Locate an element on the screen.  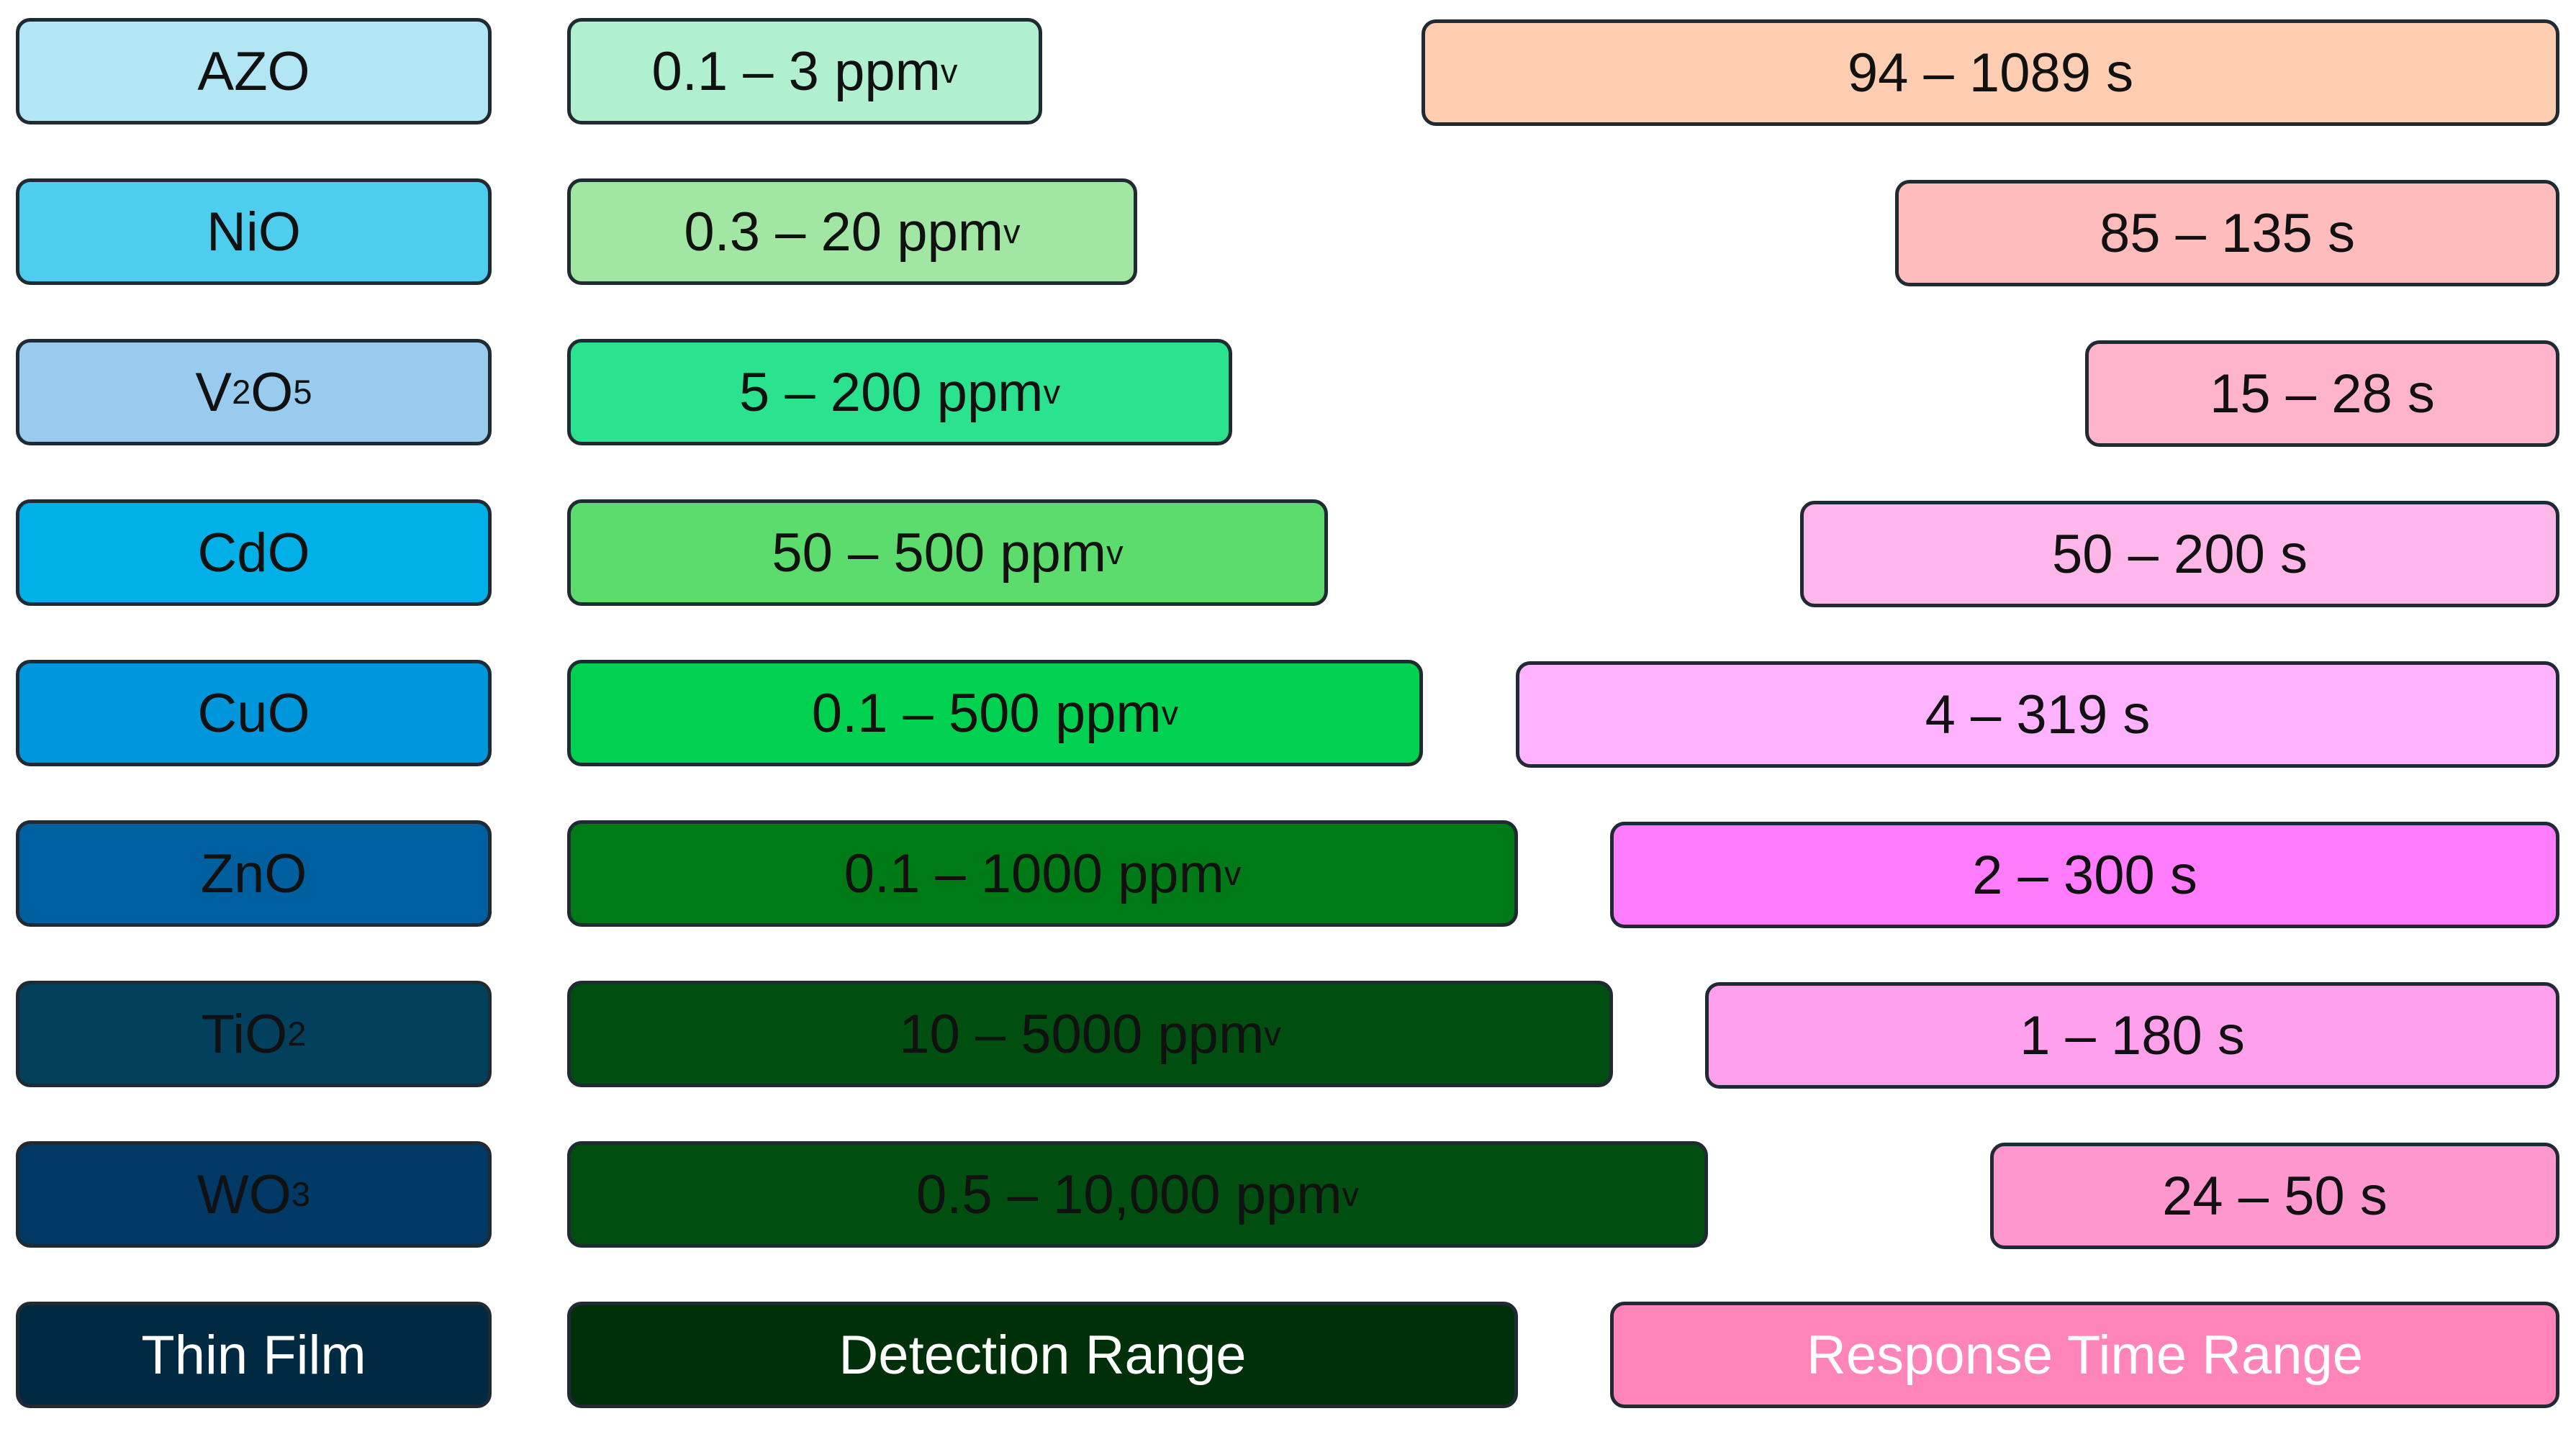
thin-film-box: NiO is located at coordinates (254, 231).